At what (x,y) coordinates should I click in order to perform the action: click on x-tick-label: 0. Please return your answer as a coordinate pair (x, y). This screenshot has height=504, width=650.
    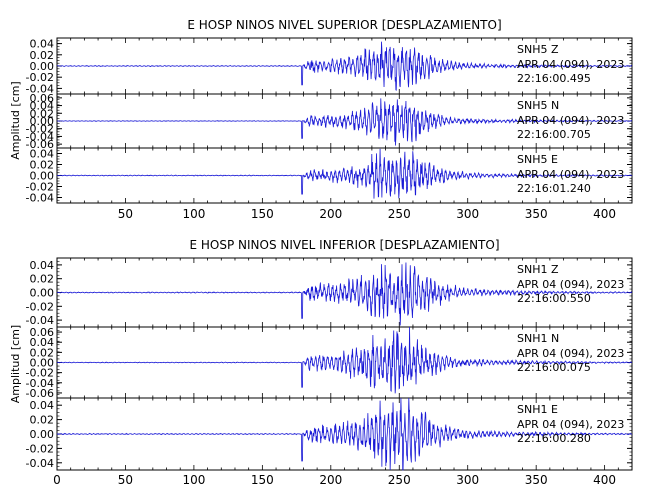
    Looking at the image, I should click on (57, 480).